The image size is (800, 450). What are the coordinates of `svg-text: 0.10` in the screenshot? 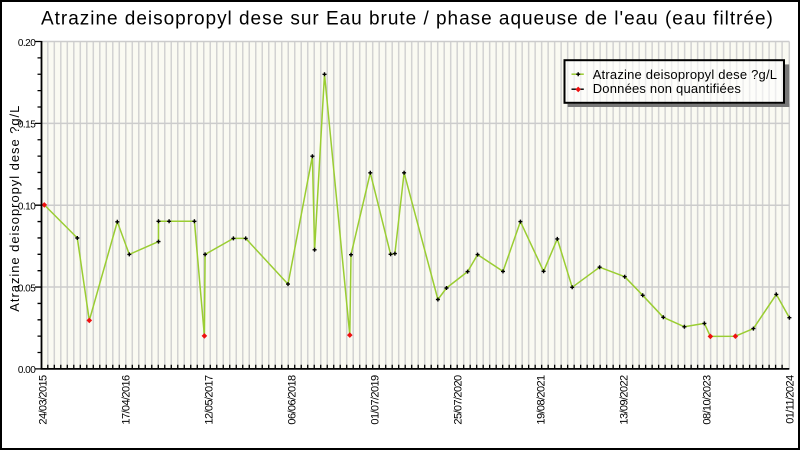 It's located at (27, 207).